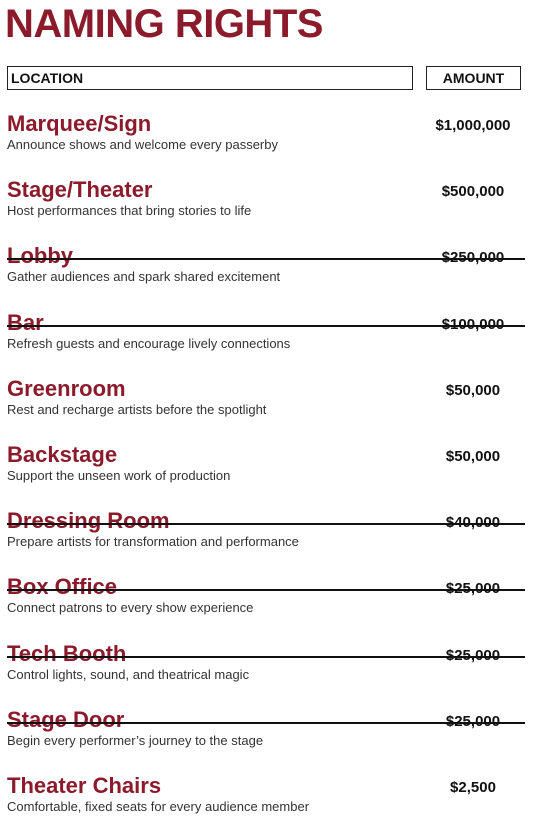 The image size is (548, 824). What do you see at coordinates (79, 123) in the screenshot?
I see `location-name: Marquee/Sign` at bounding box center [79, 123].